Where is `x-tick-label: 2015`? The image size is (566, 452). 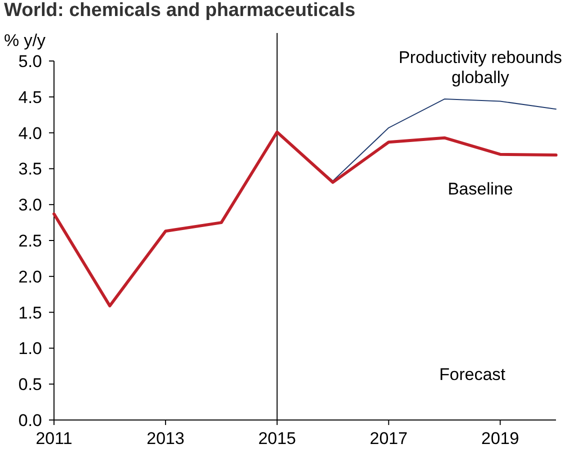 x-tick-label: 2015 is located at coordinates (277, 438).